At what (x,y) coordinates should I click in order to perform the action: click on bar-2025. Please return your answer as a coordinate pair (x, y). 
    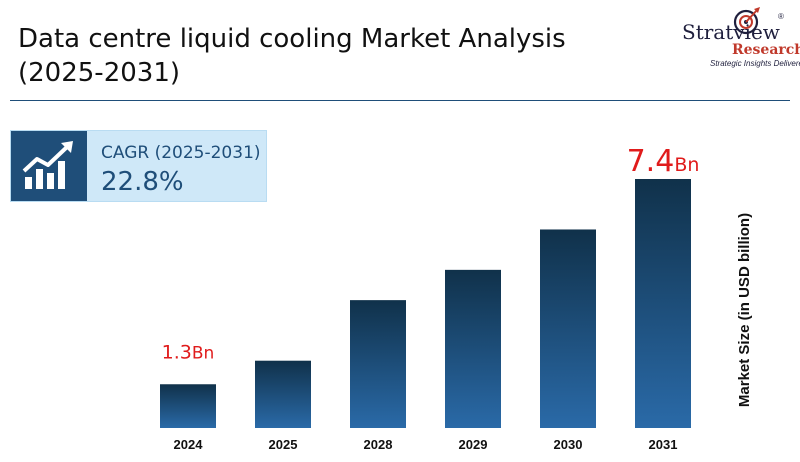
    Looking at the image, I should click on (283, 394).